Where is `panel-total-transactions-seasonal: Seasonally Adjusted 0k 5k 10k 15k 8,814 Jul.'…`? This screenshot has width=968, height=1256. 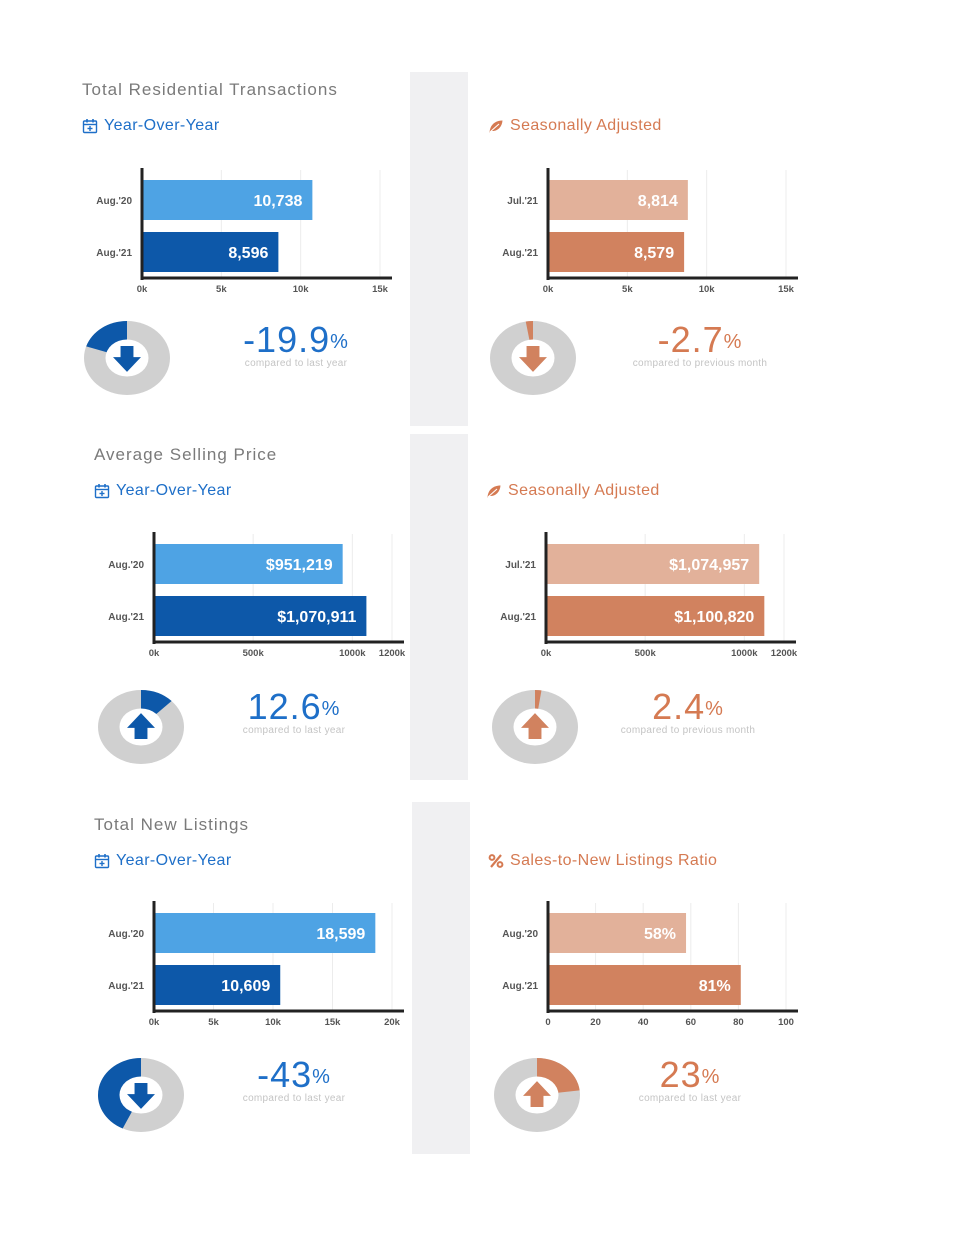 panel-total-transactions-seasonal: Seasonally Adjusted 0k 5k 10k 15k 8,814 Jul.'… is located at coordinates (653, 250).